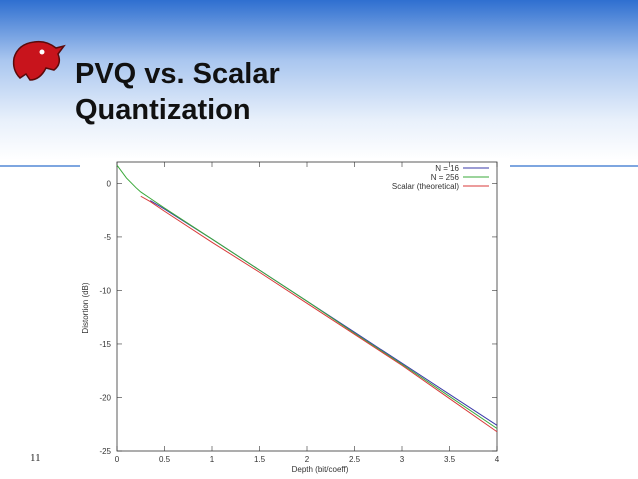  What do you see at coordinates (105, 397) in the screenshot?
I see `y-tick-label: -20` at bounding box center [105, 397].